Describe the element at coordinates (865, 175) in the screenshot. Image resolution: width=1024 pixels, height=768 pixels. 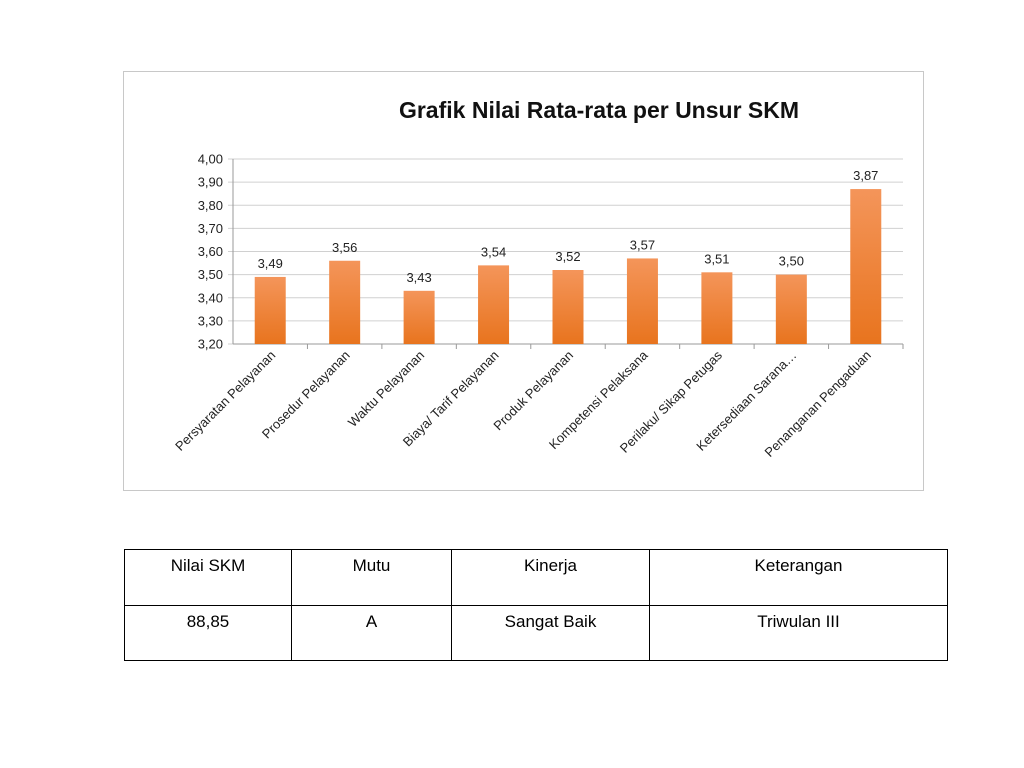
I see `data-label: 3,87` at that location.